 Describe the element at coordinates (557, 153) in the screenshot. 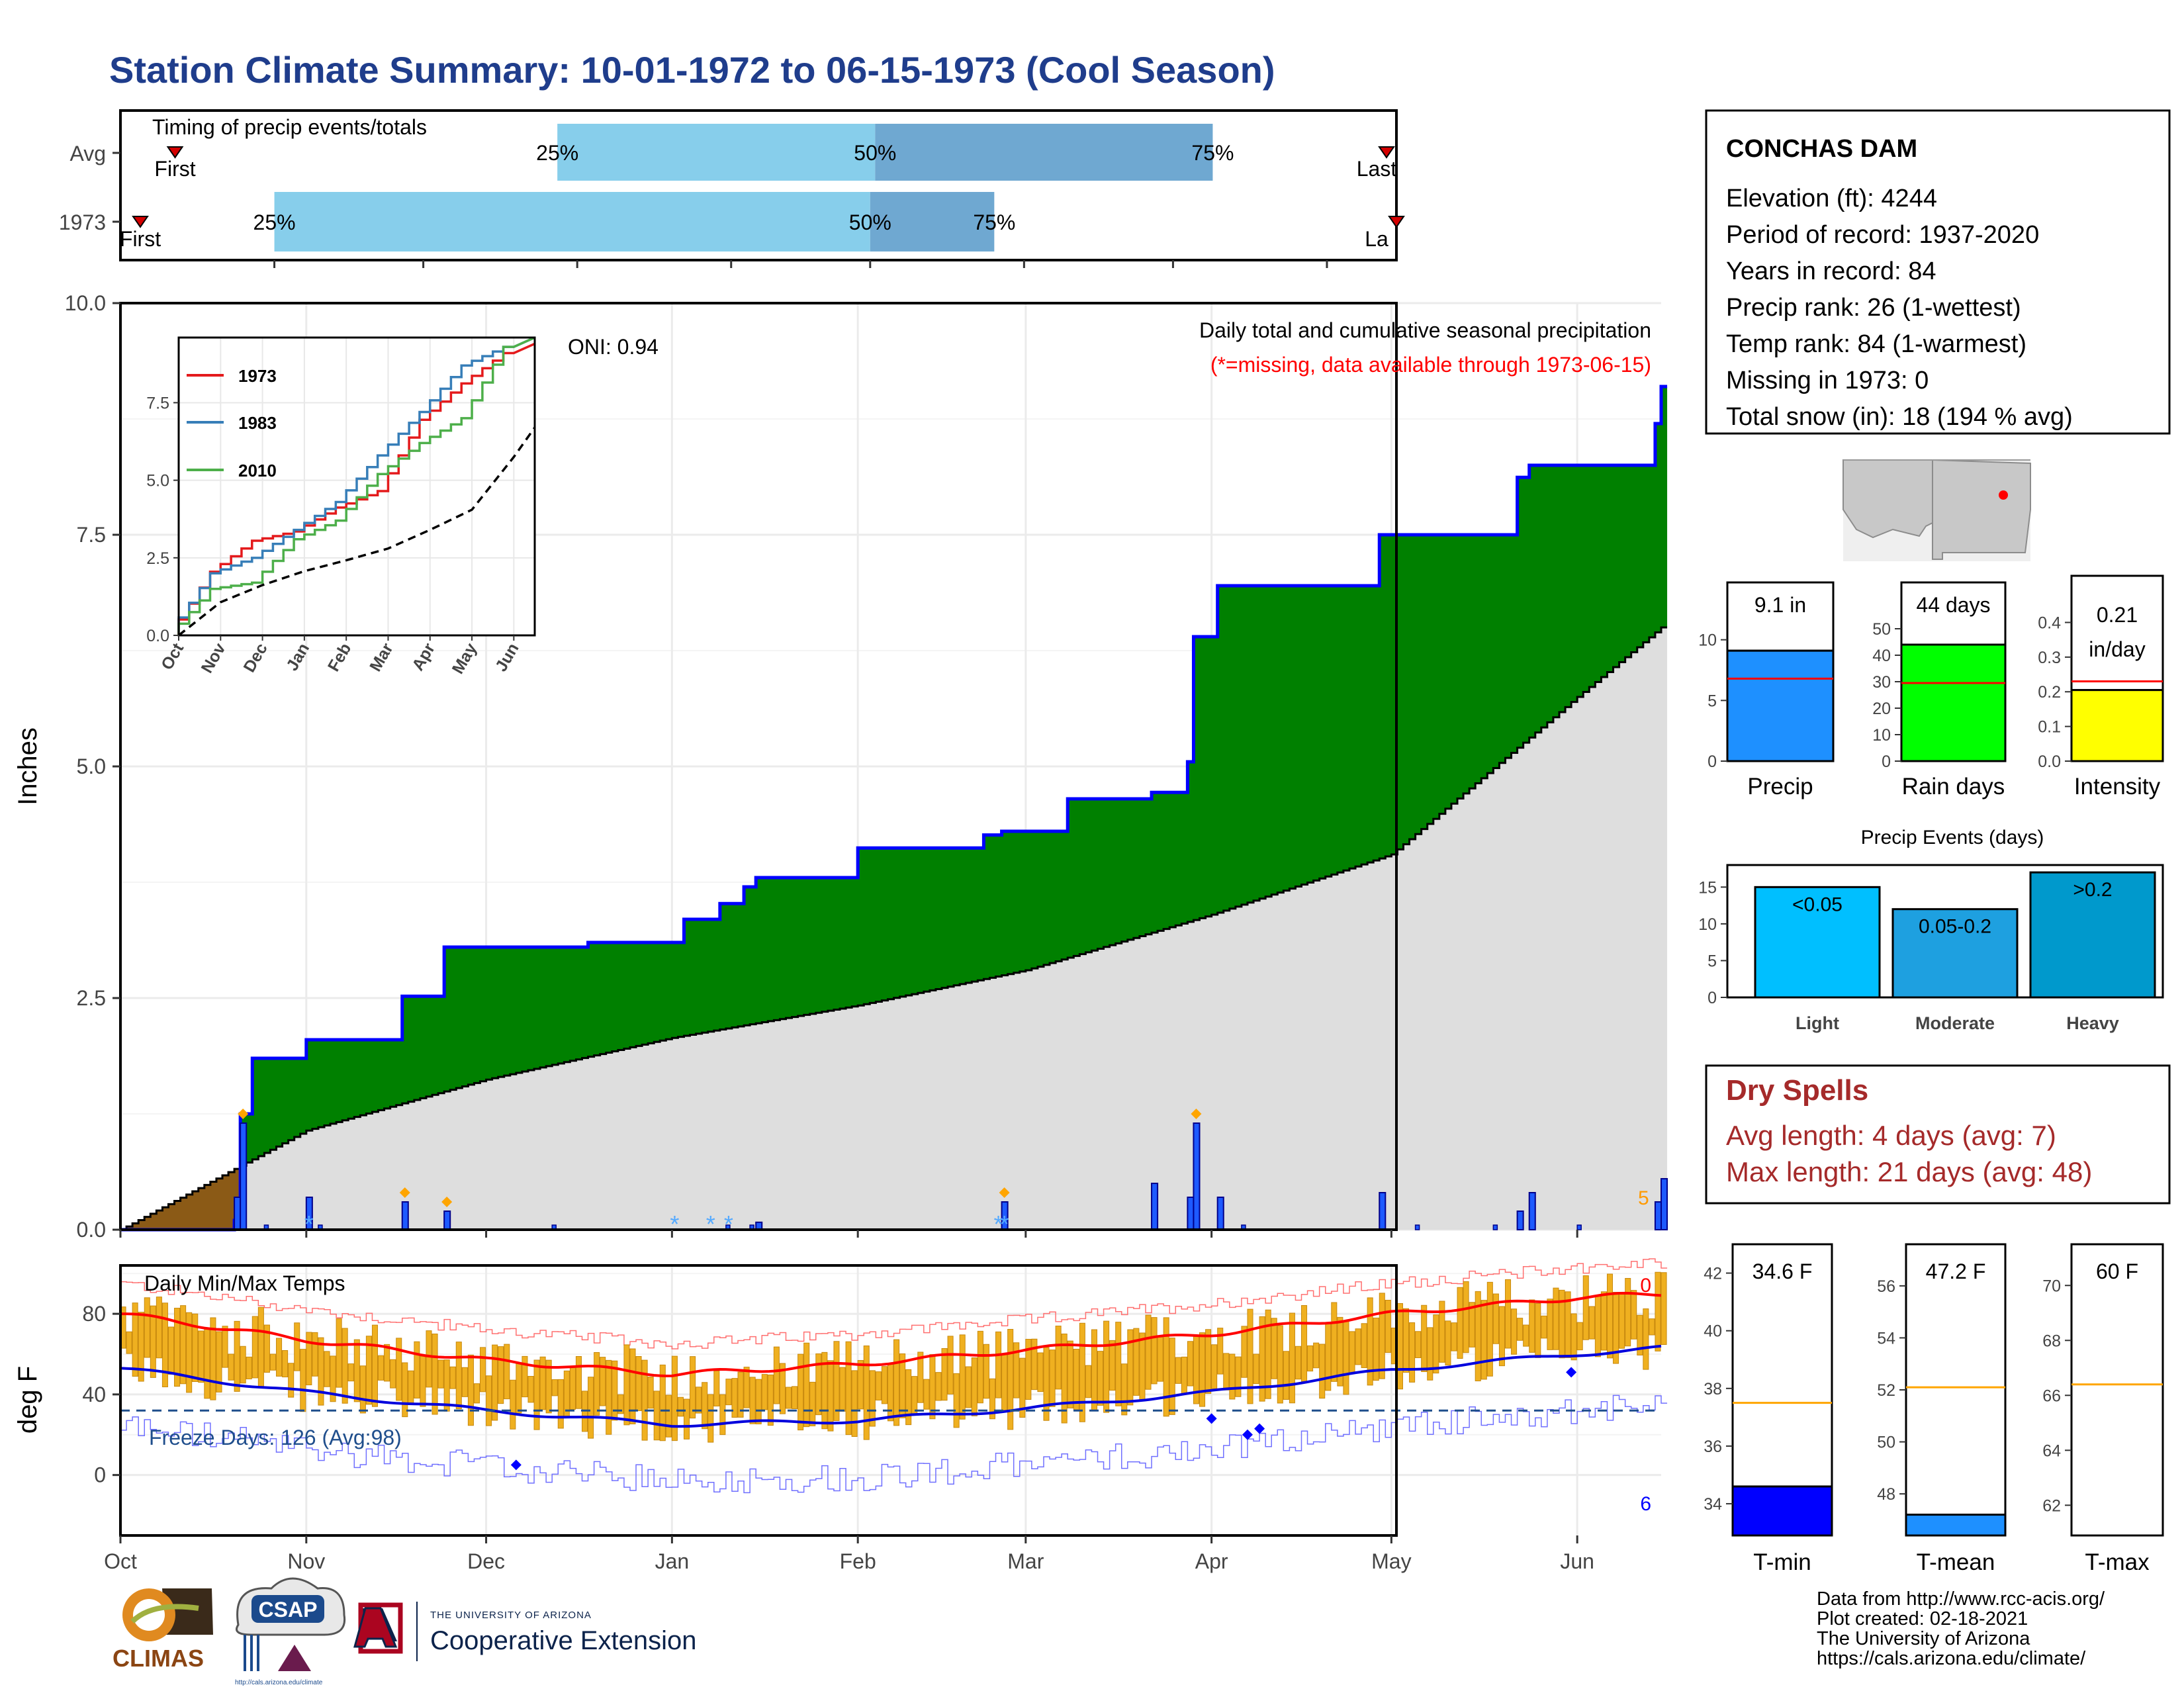

I see `timing-pct-25-0: 25%` at that location.